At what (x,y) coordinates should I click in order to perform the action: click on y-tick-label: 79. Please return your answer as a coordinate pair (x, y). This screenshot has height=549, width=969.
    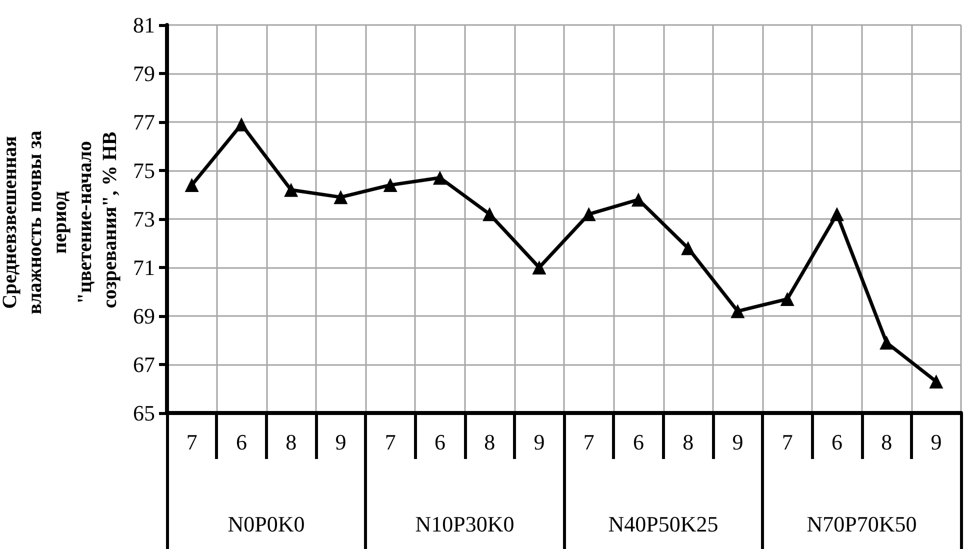
    Looking at the image, I should click on (144, 73).